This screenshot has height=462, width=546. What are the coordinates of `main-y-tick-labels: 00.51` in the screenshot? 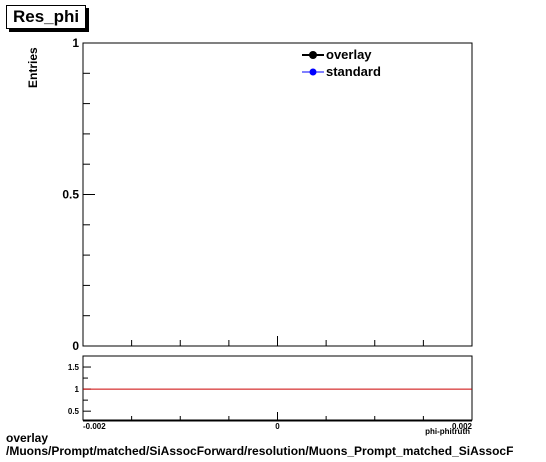 It's located at (70, 194).